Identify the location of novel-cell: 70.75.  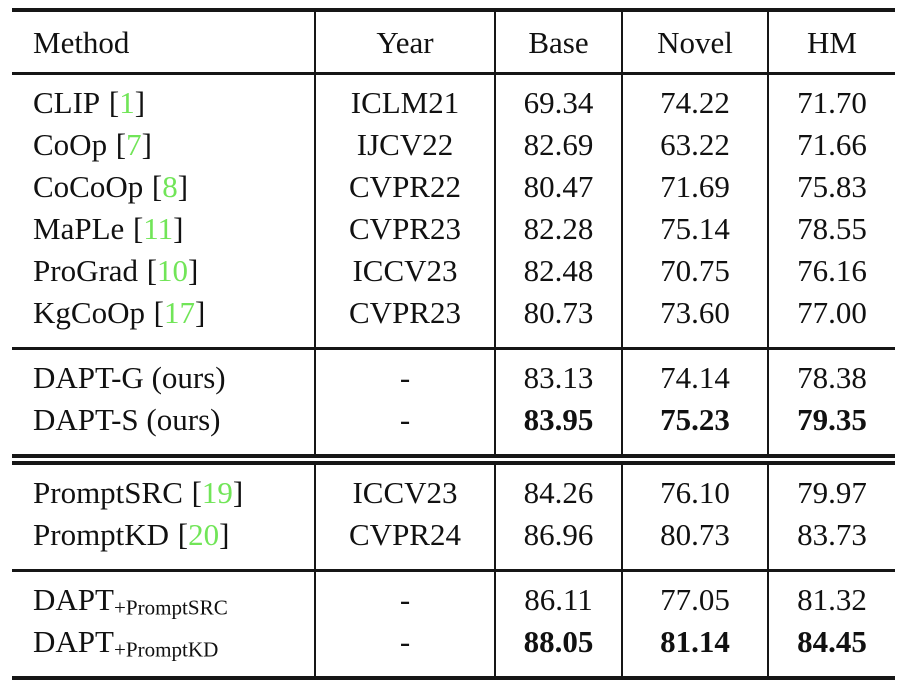
(695, 271).